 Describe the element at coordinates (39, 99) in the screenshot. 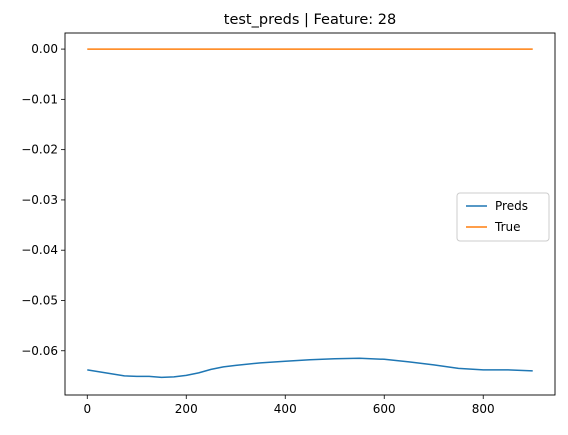

I see `y-tick-label: −0.01` at that location.